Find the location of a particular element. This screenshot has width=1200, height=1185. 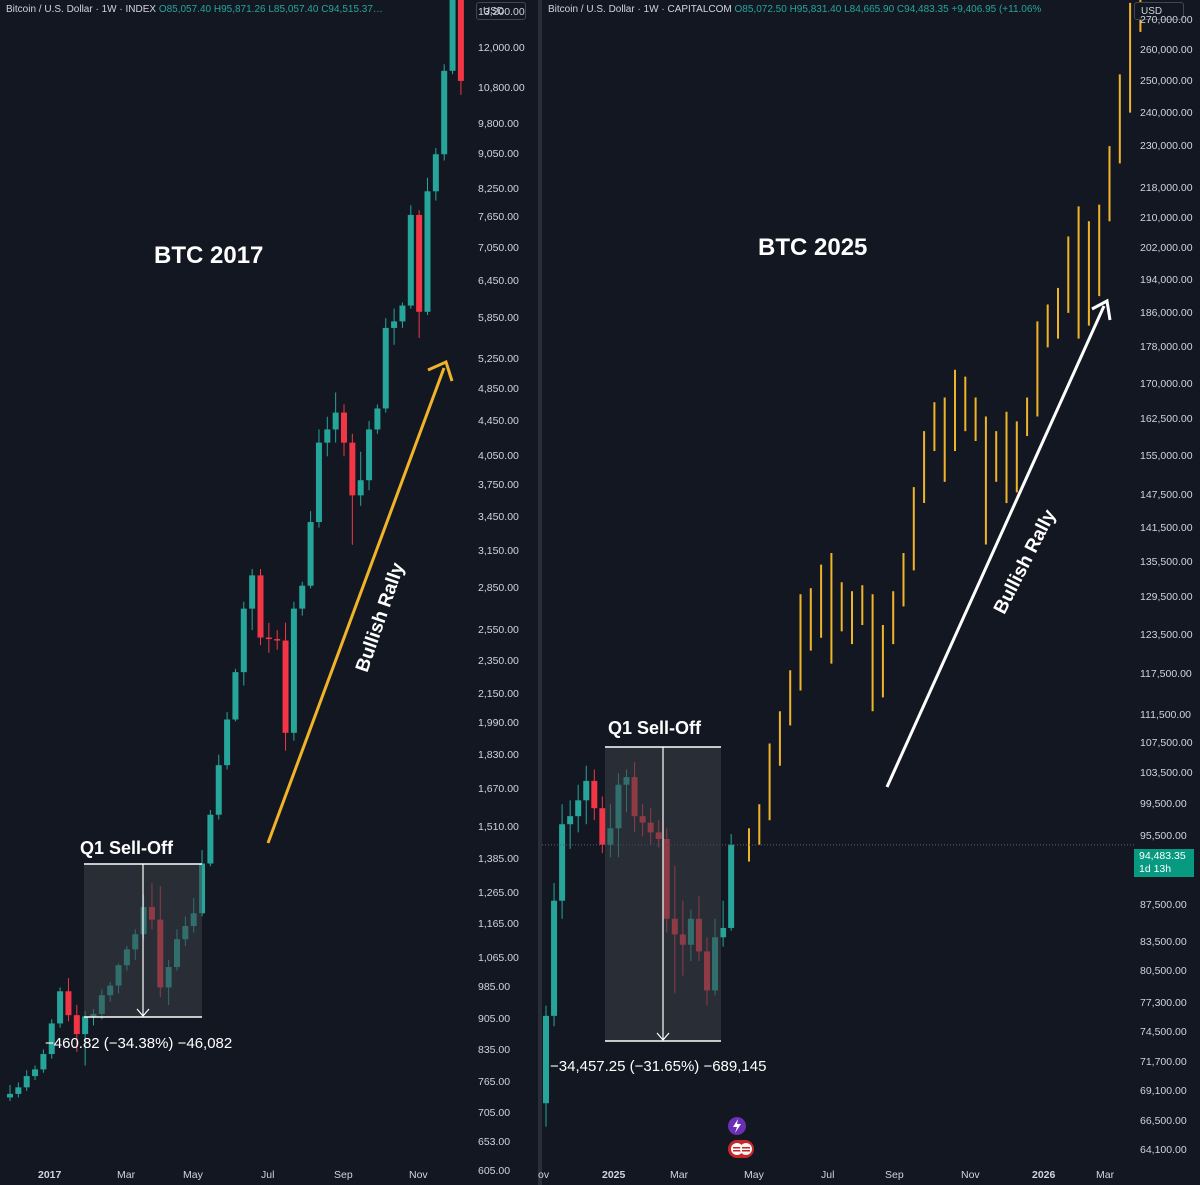

price-tick-label: 202,000.00 is located at coordinates (1166, 248).